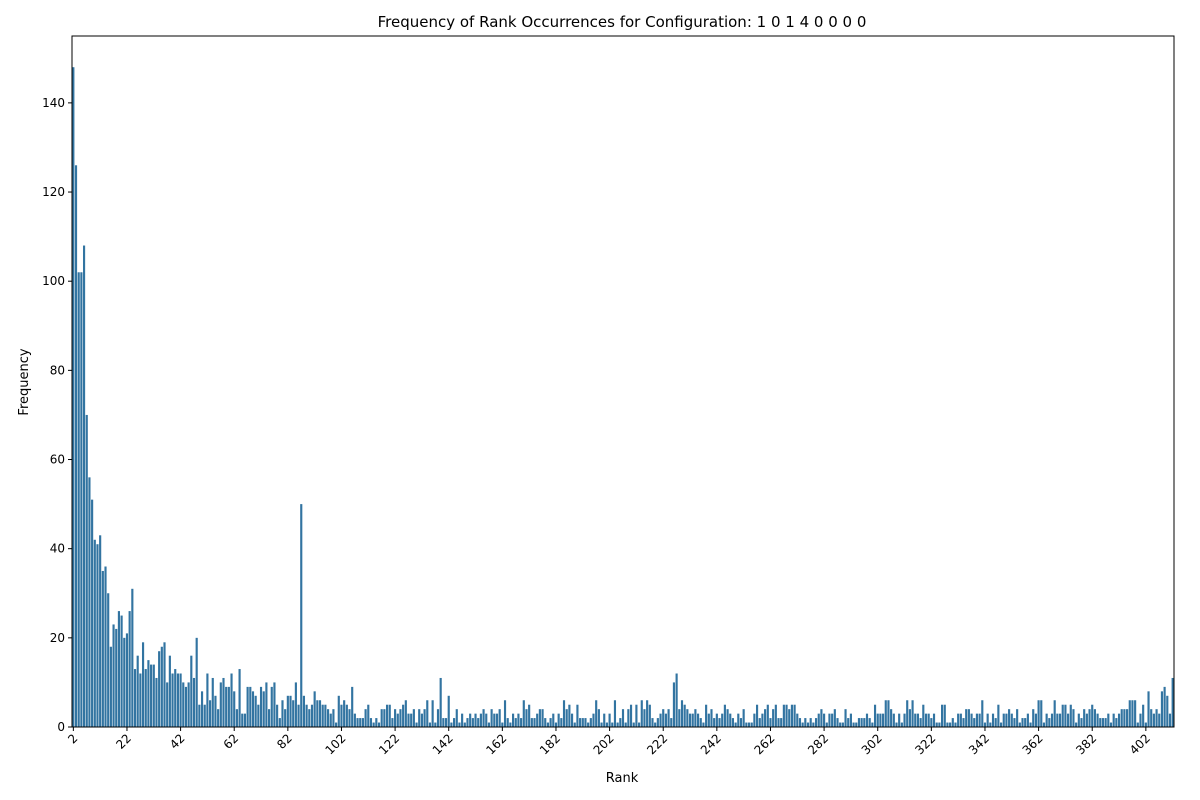 Image resolution: width=1200 pixels, height=800 pixels. Describe the element at coordinates (53, 103) in the screenshot. I see `y-tick-label: 140` at that location.